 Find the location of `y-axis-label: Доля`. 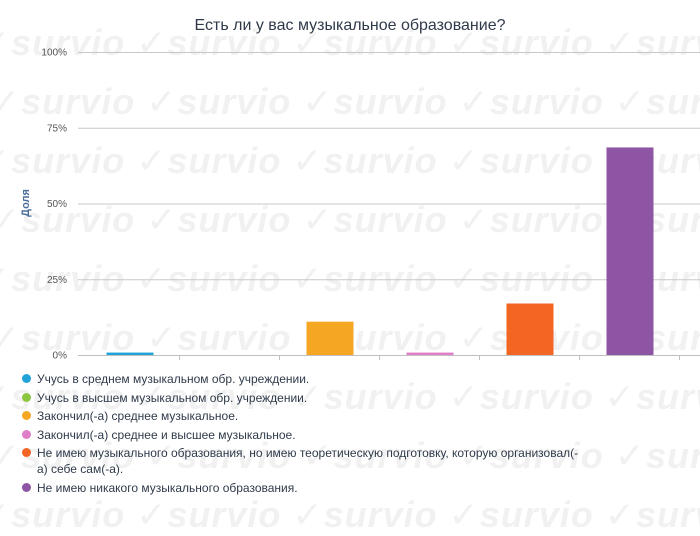

y-axis-label: Доля is located at coordinates (26, 203).